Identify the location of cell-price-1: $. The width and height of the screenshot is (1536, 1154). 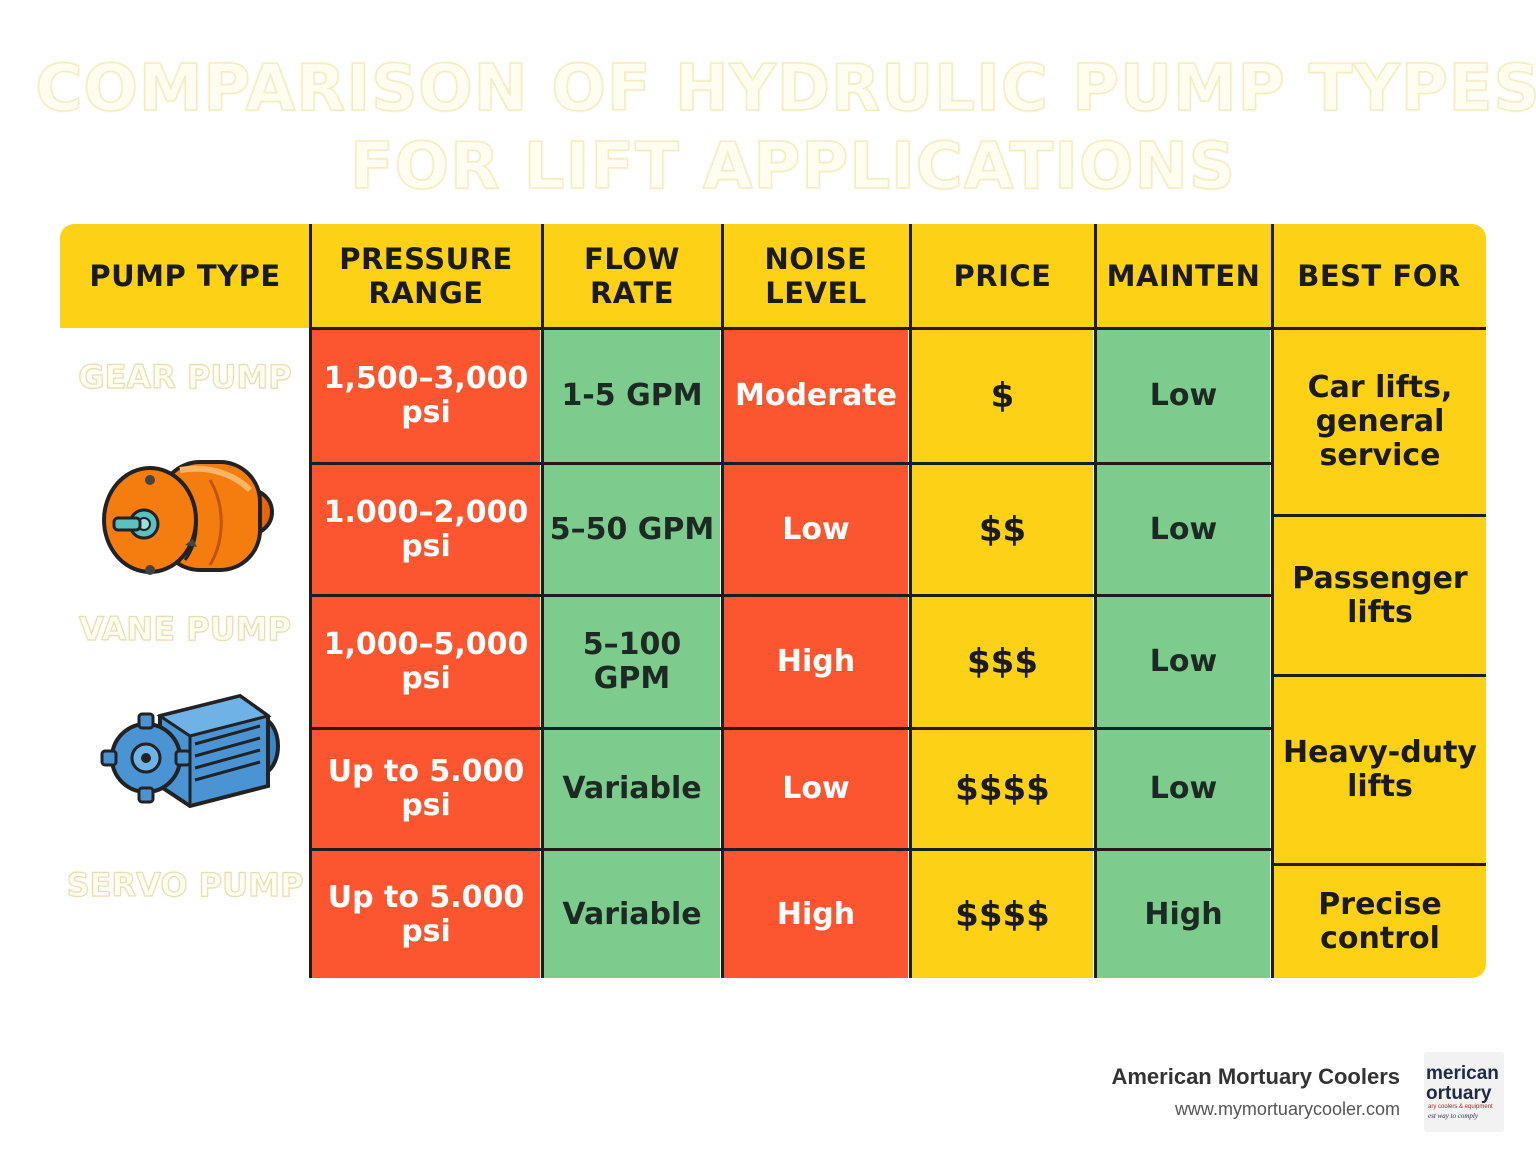
(1002, 396).